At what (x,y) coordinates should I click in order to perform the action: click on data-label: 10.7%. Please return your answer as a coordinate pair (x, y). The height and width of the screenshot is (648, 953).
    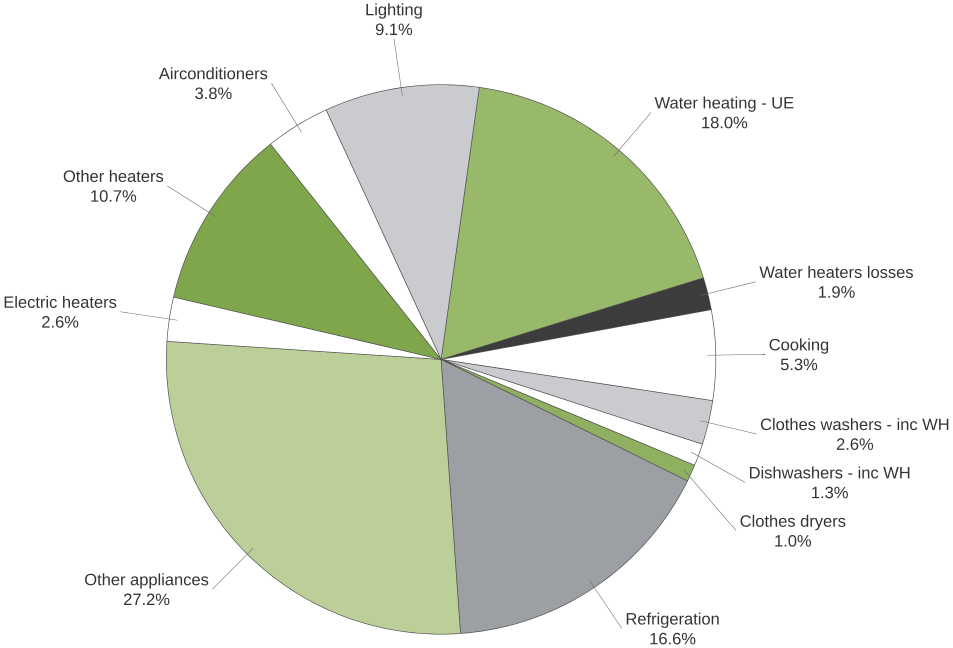
    Looking at the image, I should click on (113, 196).